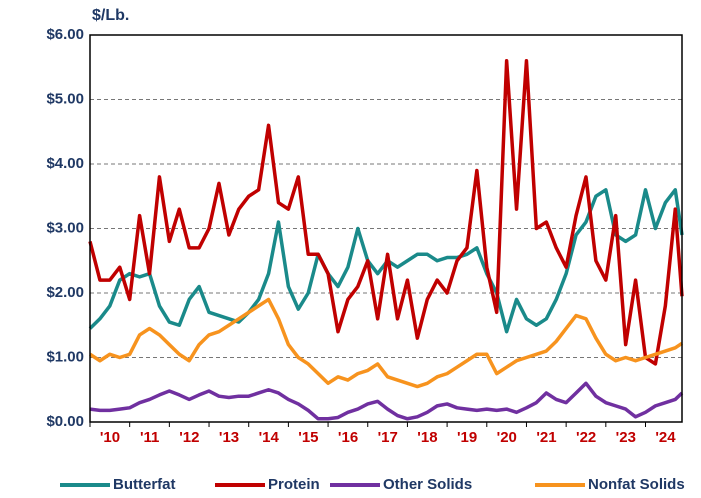 Image resolution: width=701 pixels, height=498 pixels. What do you see at coordinates (507, 437) in the screenshot?
I see `x-tick-label: '20` at bounding box center [507, 437].